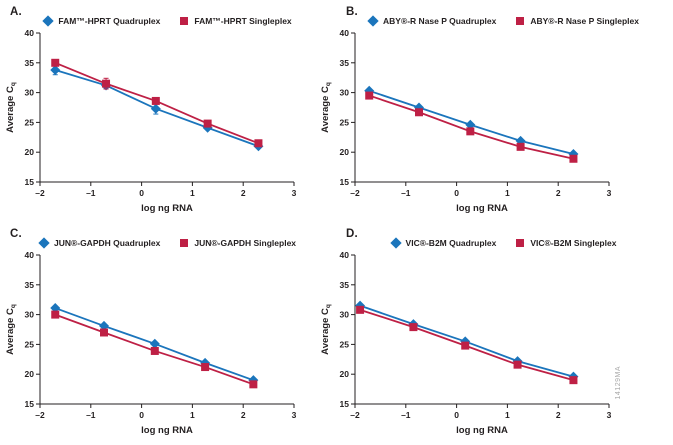 Image resolution: width=673 pixels, height=445 pixels. Describe the element at coordinates (168, 21) in the screenshot. I see `legend-a: FAM™-HPRT Quadruplex FAM™-HPRT Singleplex` at that location.